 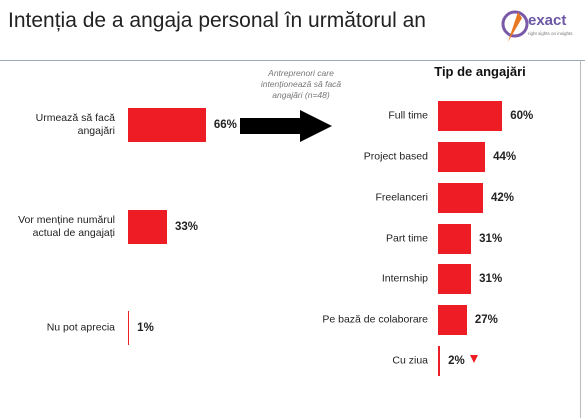 I want to click on category-label: Cu ziua, so click(x=410, y=360).